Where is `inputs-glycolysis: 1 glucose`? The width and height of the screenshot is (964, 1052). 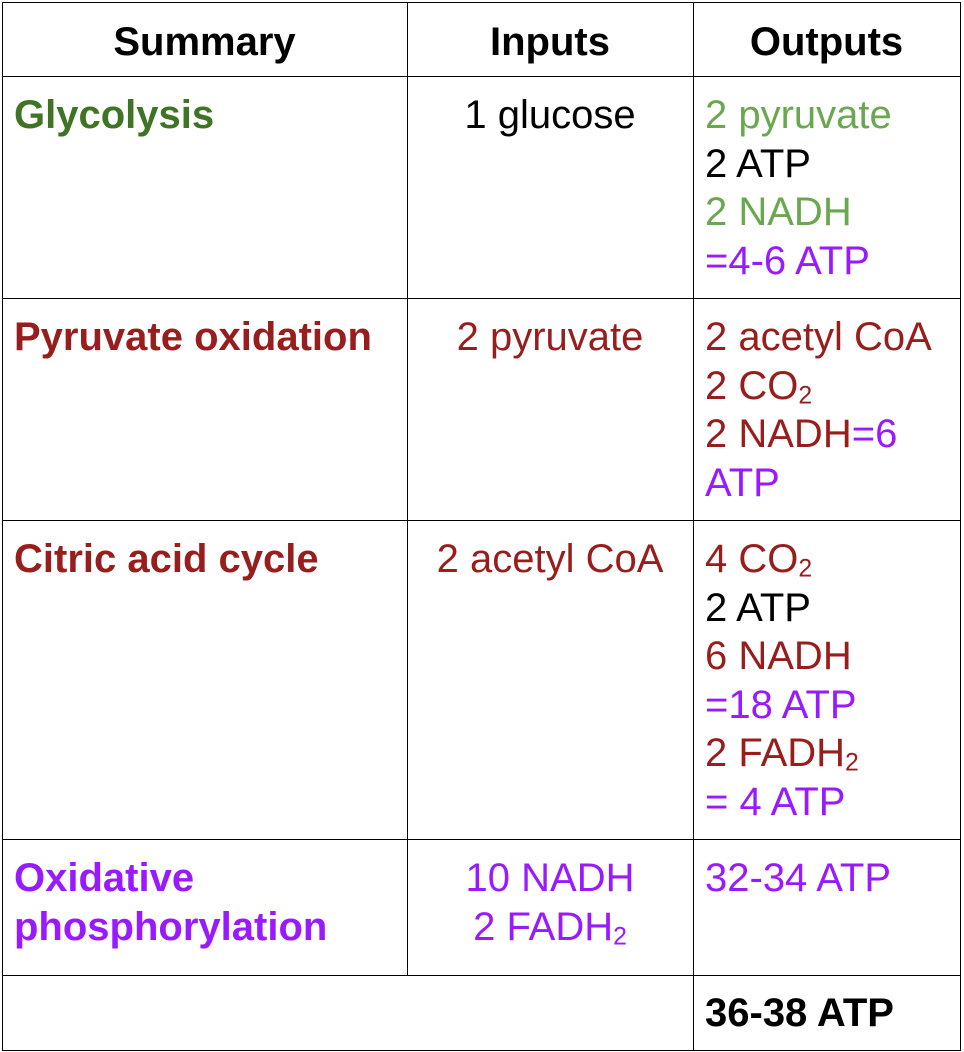 inputs-glycolysis: 1 glucose is located at coordinates (550, 115).